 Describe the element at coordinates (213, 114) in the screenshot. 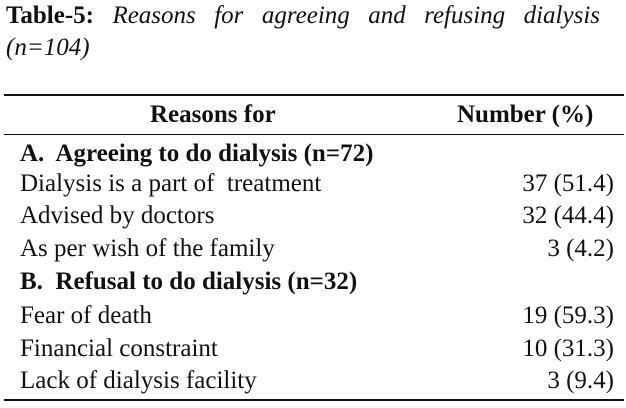

I see `column-header-reason: Reasons for` at that location.